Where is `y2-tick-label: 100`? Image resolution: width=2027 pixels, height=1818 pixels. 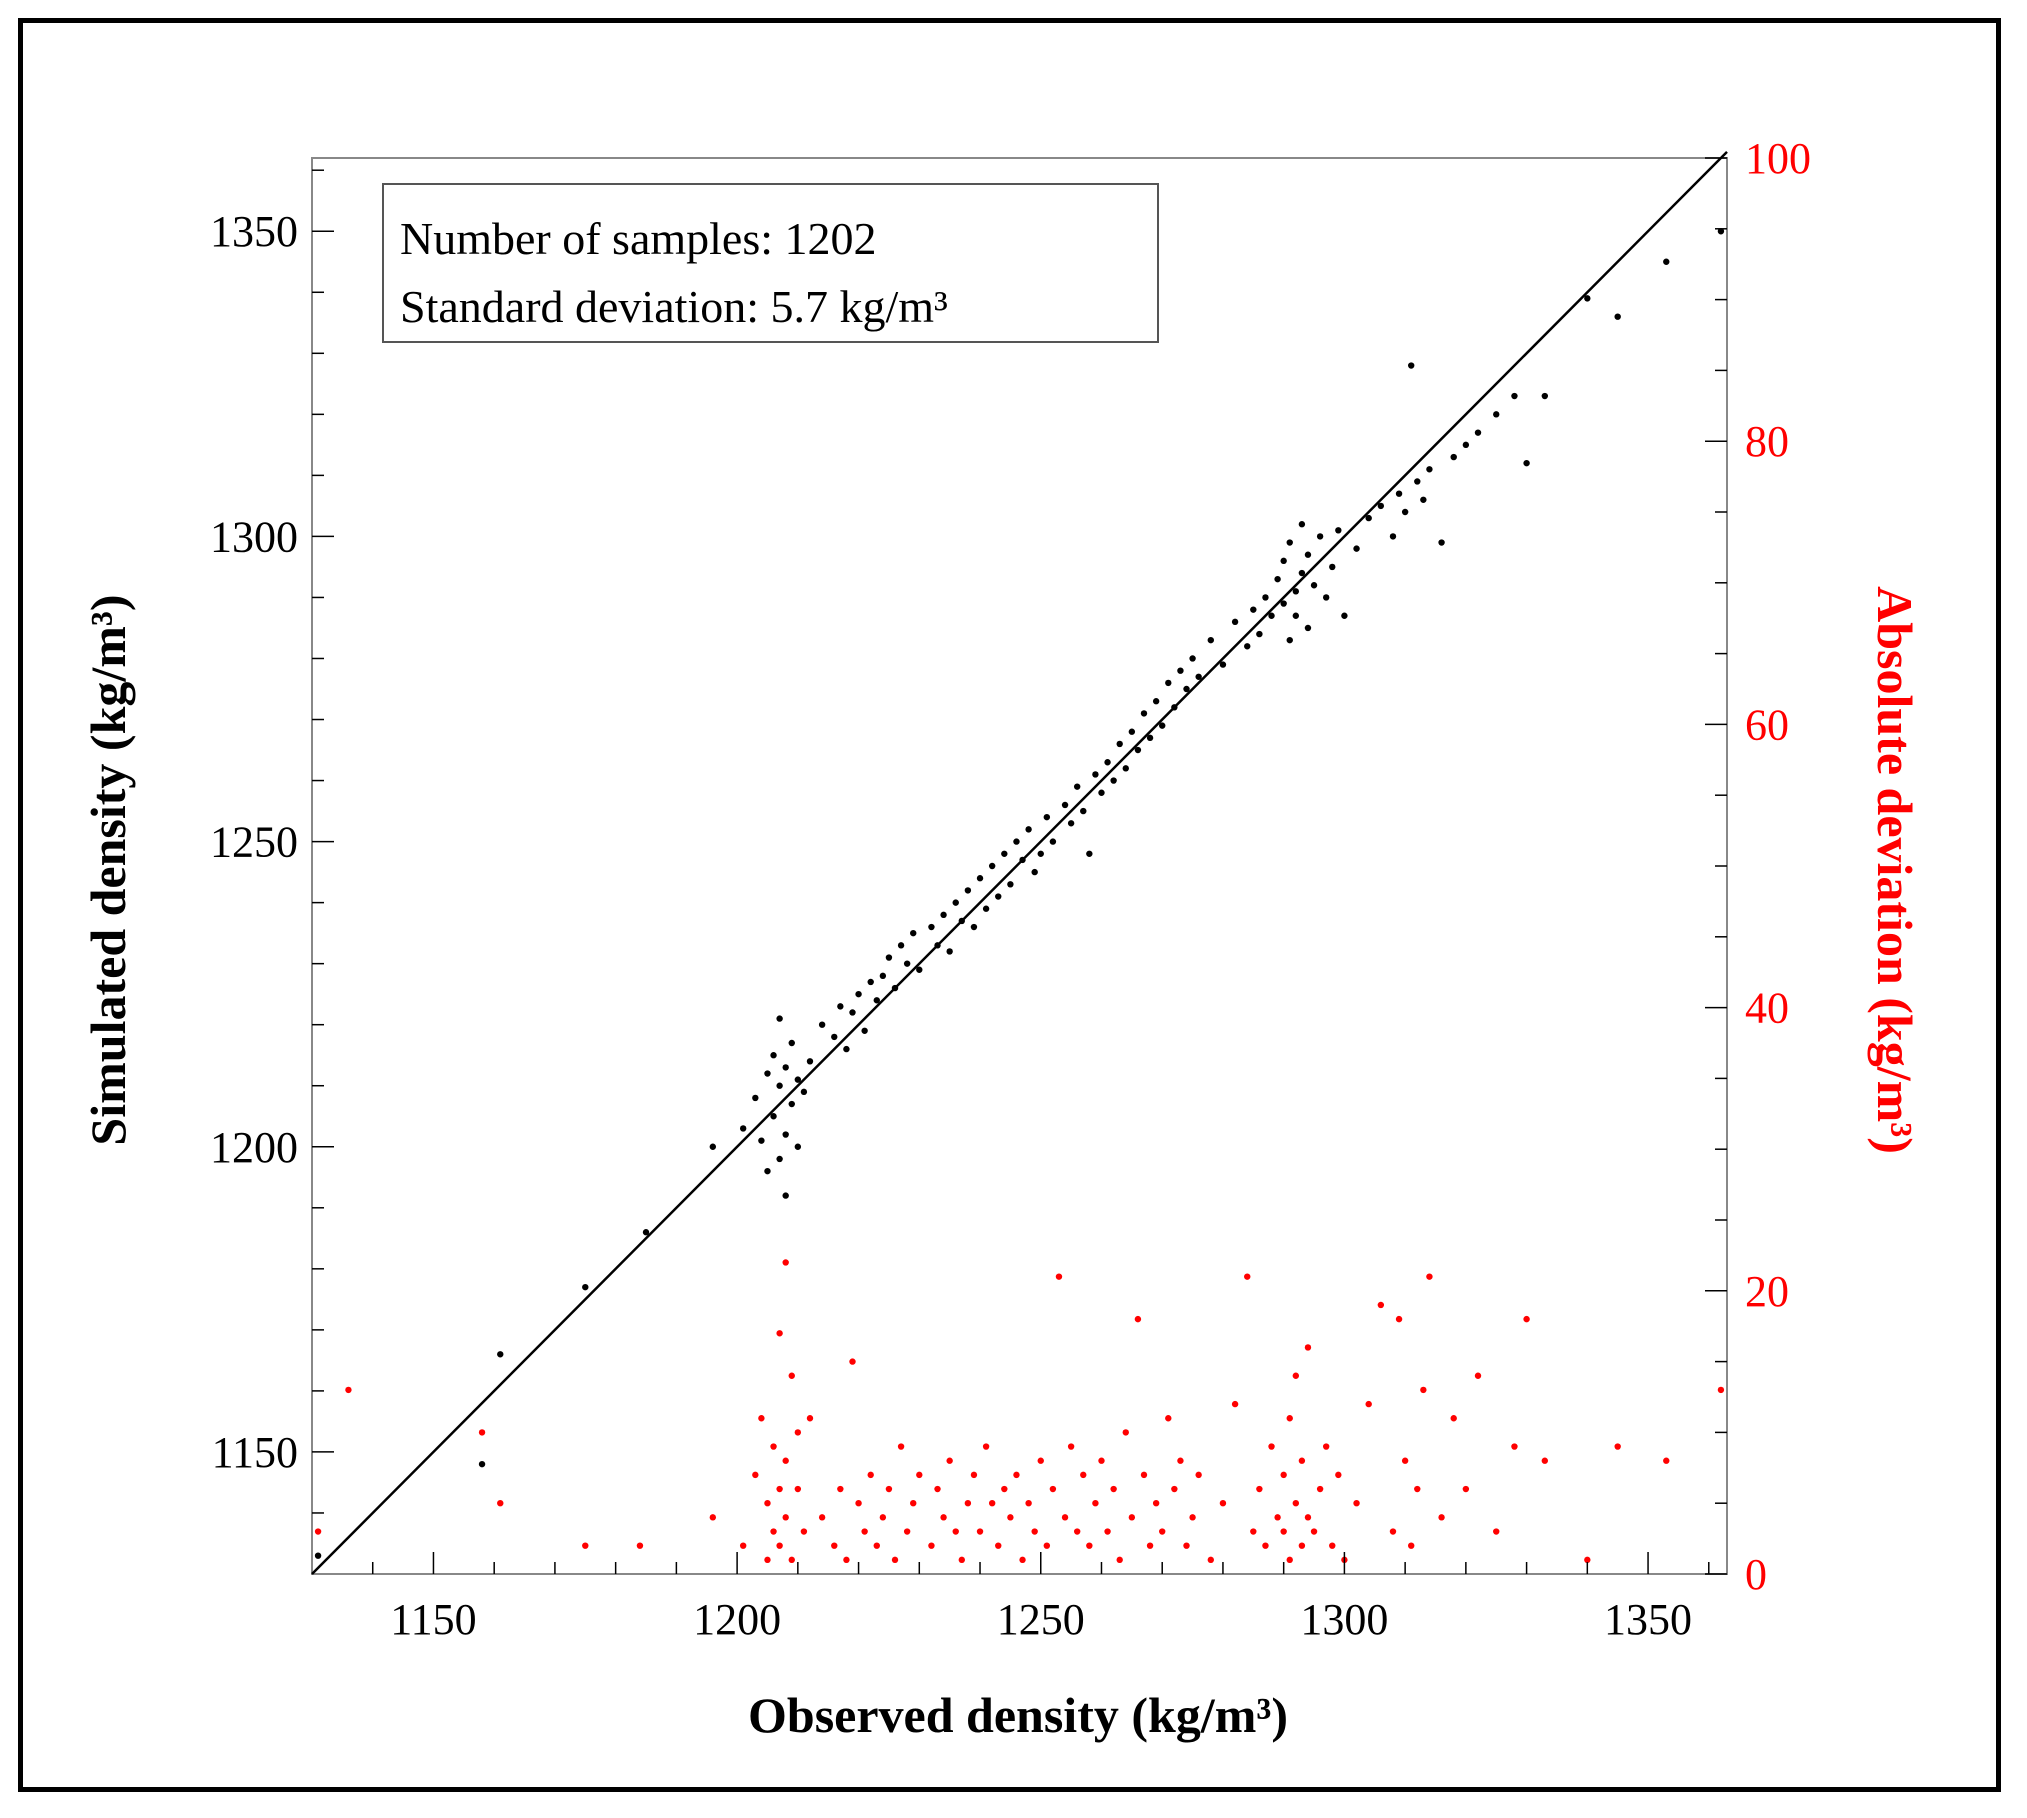 y2-tick-label: 100 is located at coordinates (1778, 158).